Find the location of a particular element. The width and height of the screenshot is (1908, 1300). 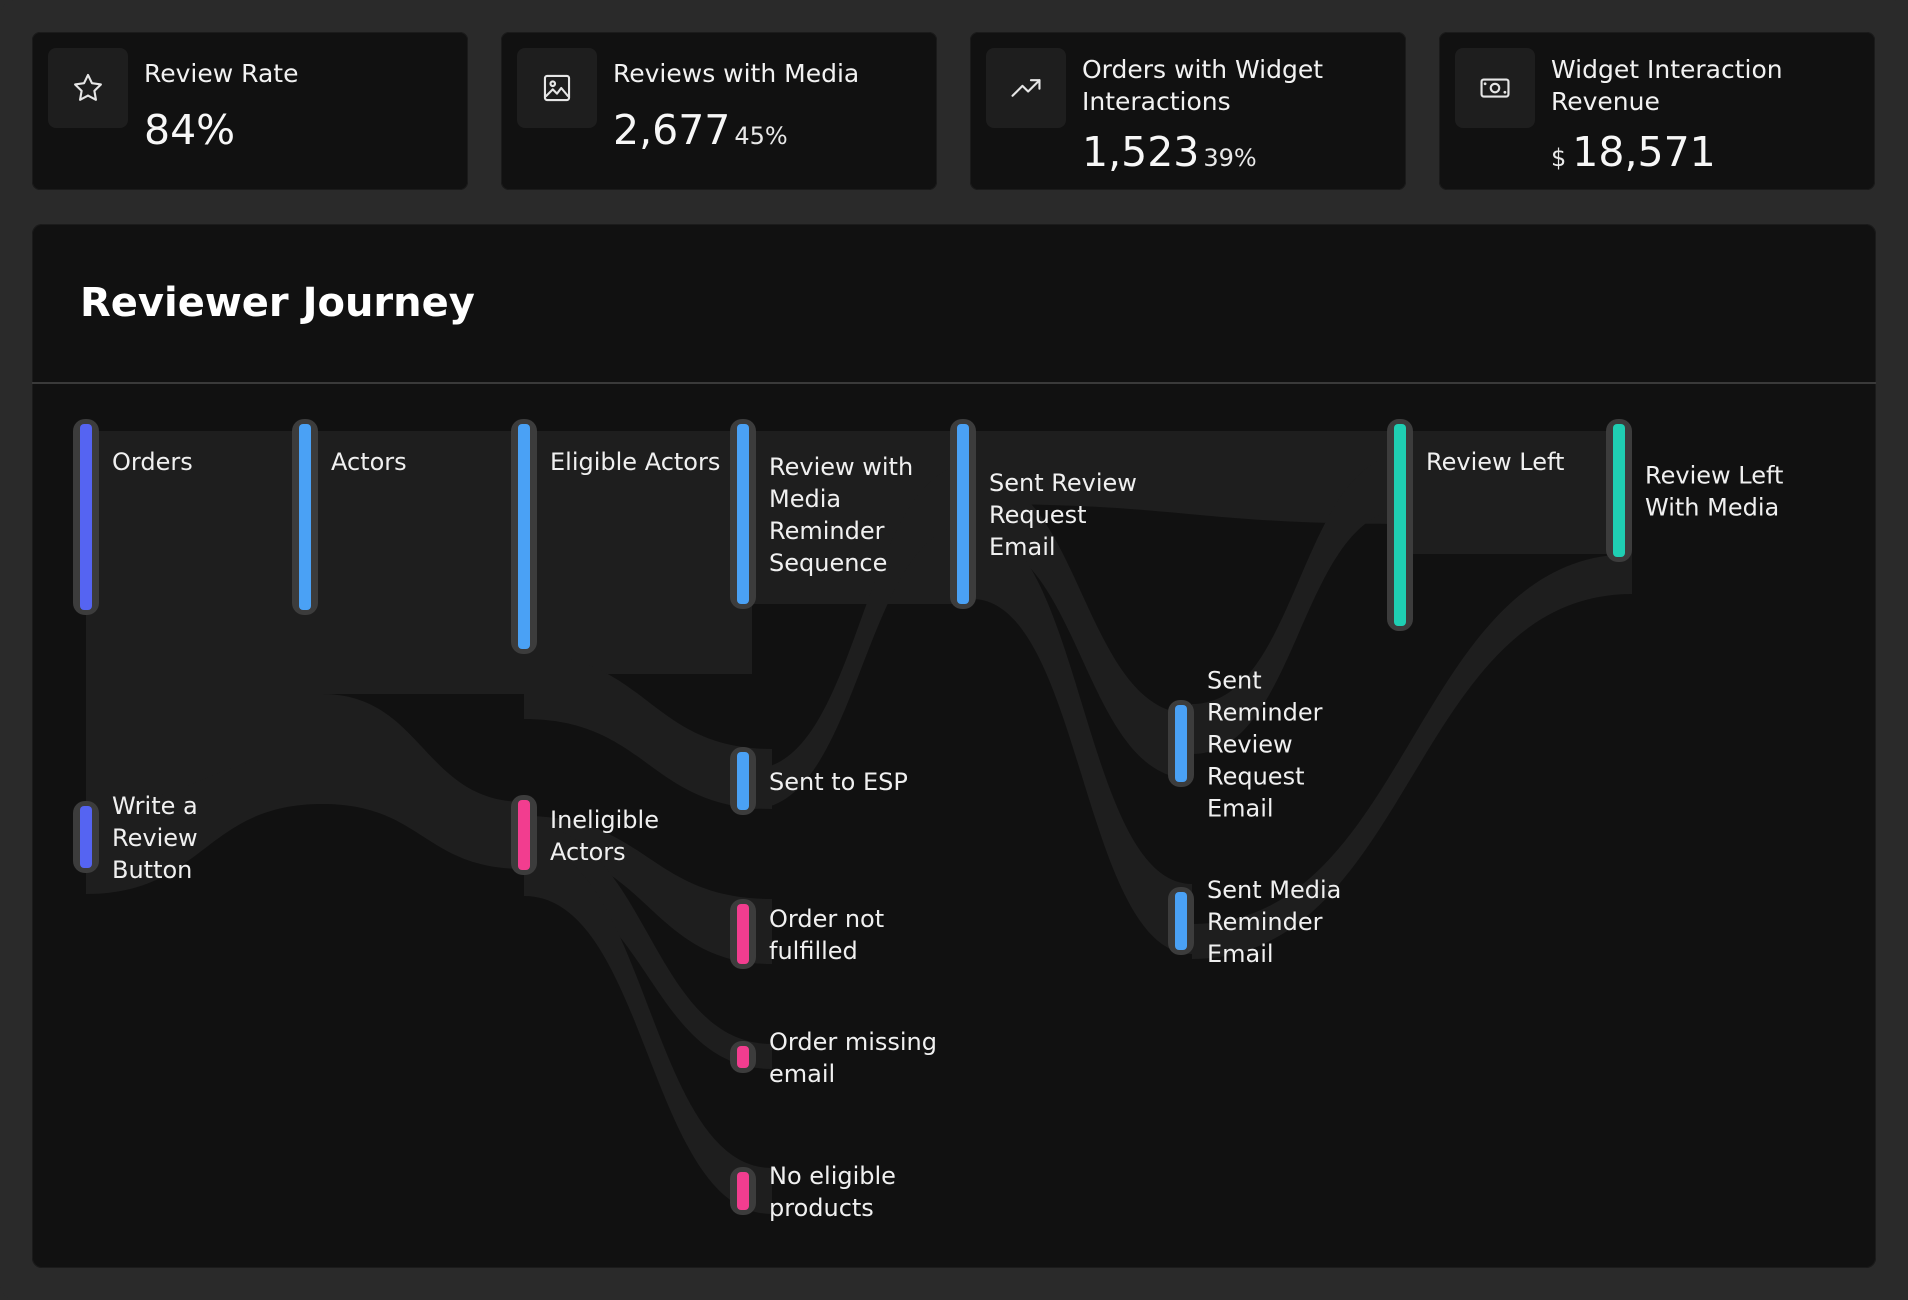

kpi-currency: $ is located at coordinates (1559, 158).